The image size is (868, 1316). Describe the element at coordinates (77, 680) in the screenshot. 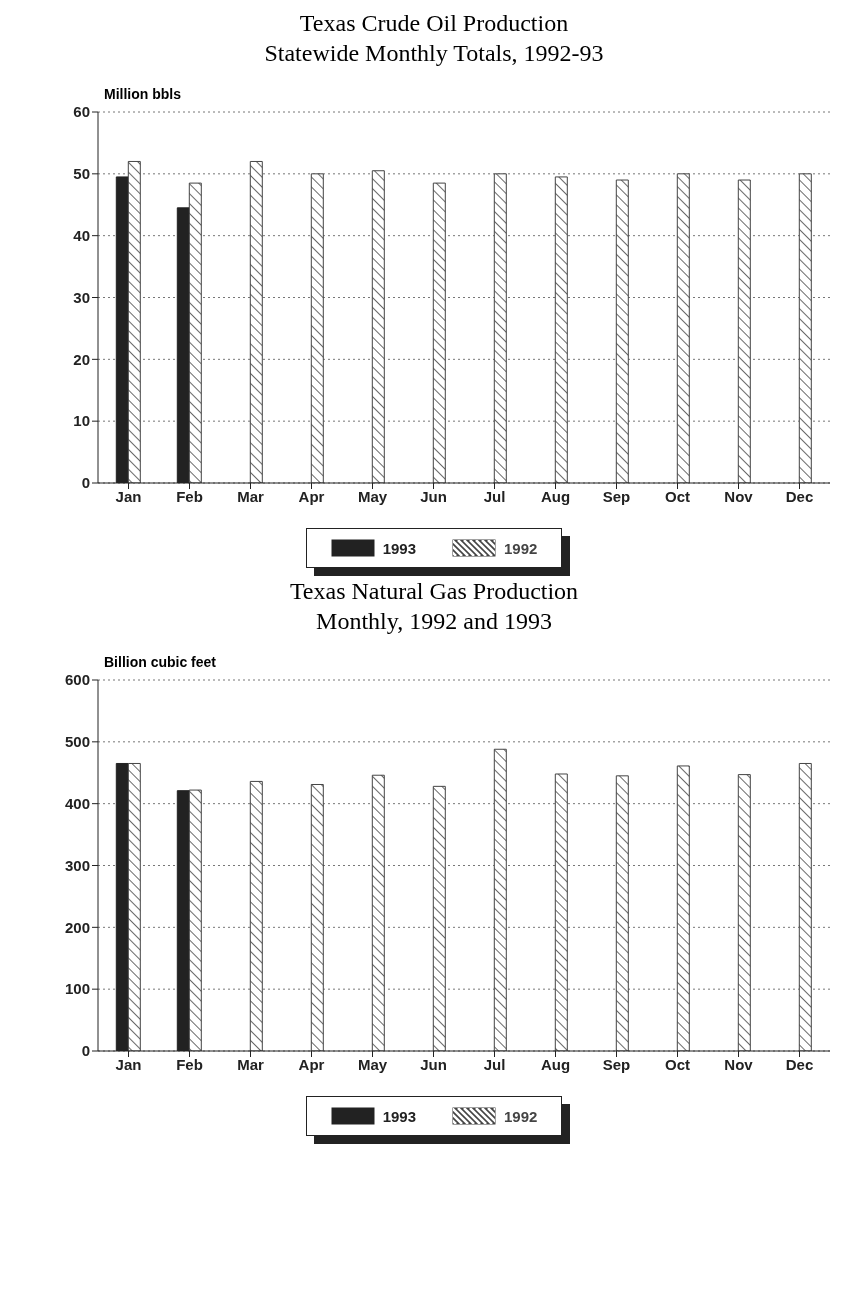

I see `y-tick-label: 600` at that location.